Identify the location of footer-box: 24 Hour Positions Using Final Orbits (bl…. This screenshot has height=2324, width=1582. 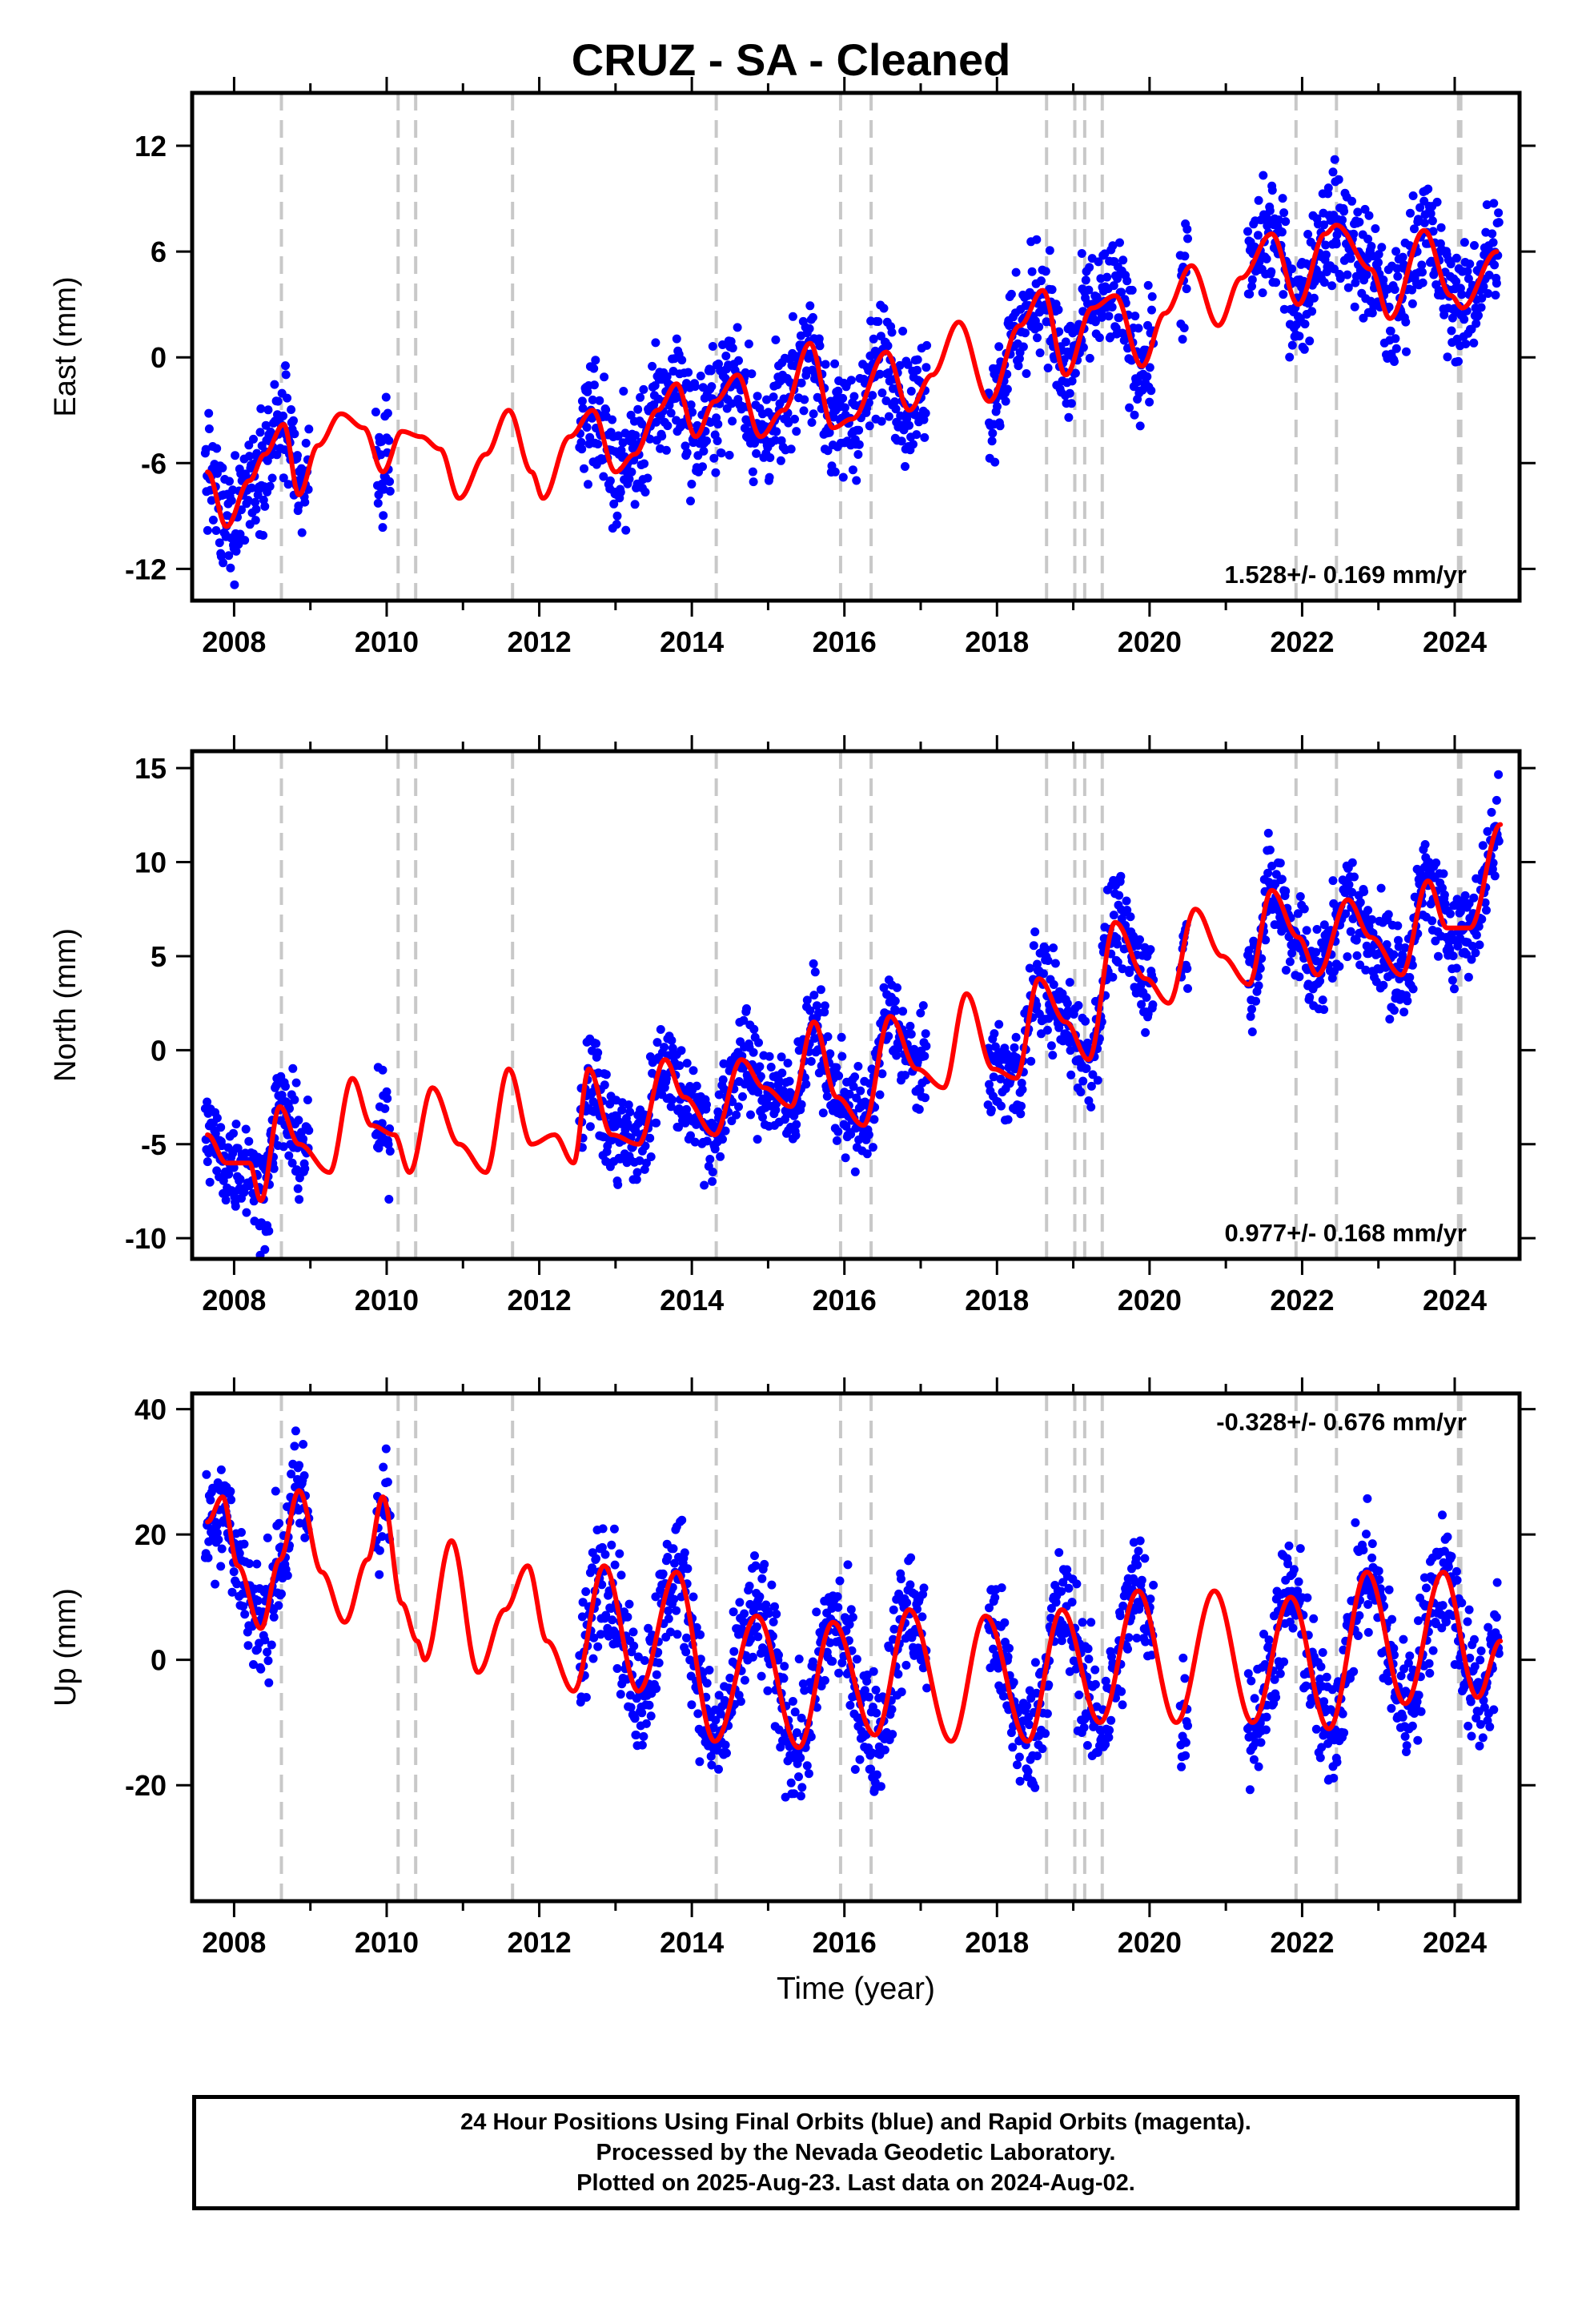
(856, 2152).